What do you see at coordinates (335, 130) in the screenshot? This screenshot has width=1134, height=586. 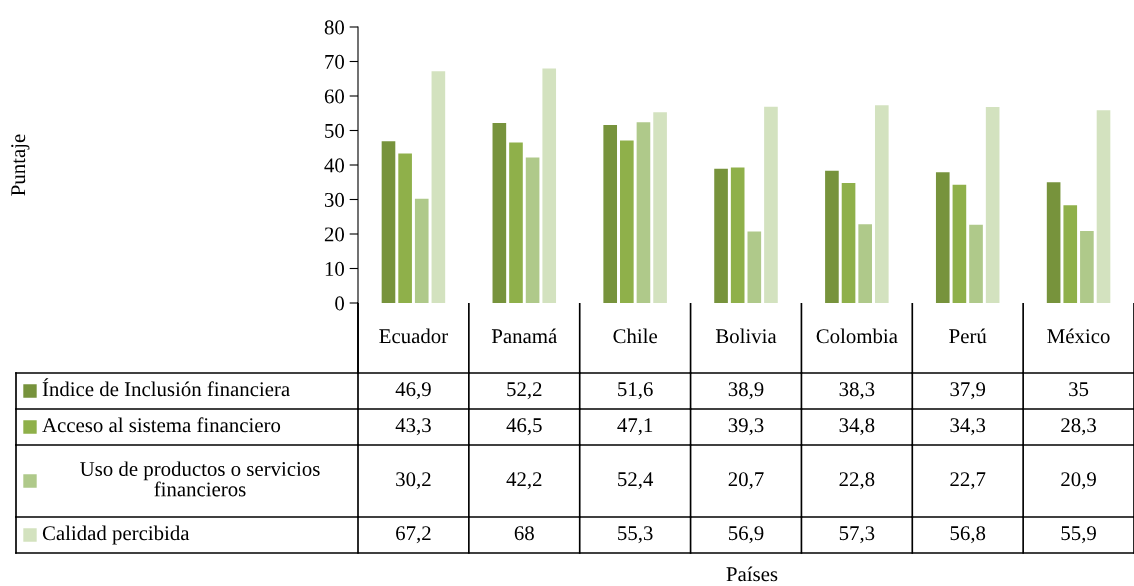 I see `y-tick-label: 50` at bounding box center [335, 130].